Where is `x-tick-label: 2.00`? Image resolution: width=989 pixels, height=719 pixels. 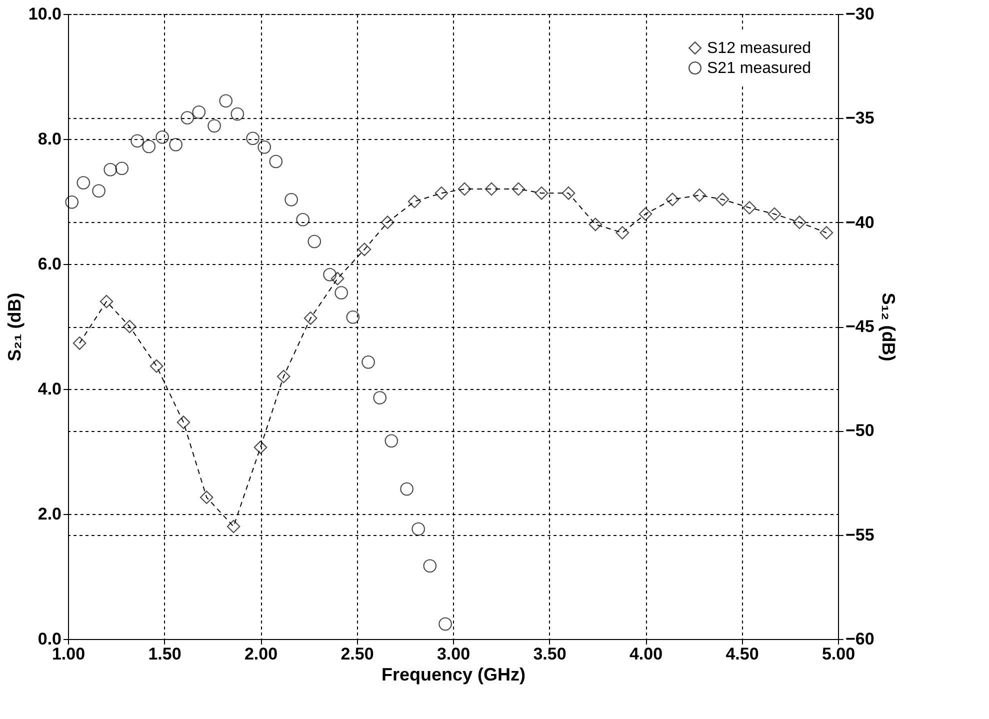 x-tick-label: 2.00 is located at coordinates (261, 654).